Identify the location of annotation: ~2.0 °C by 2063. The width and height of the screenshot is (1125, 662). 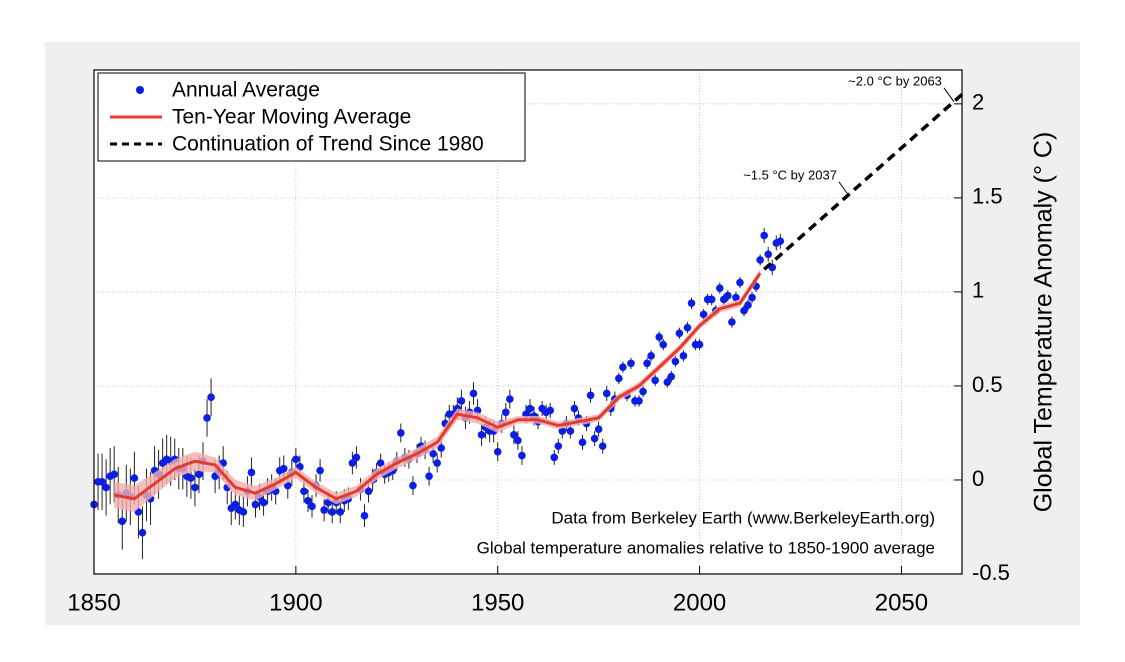
(895, 80).